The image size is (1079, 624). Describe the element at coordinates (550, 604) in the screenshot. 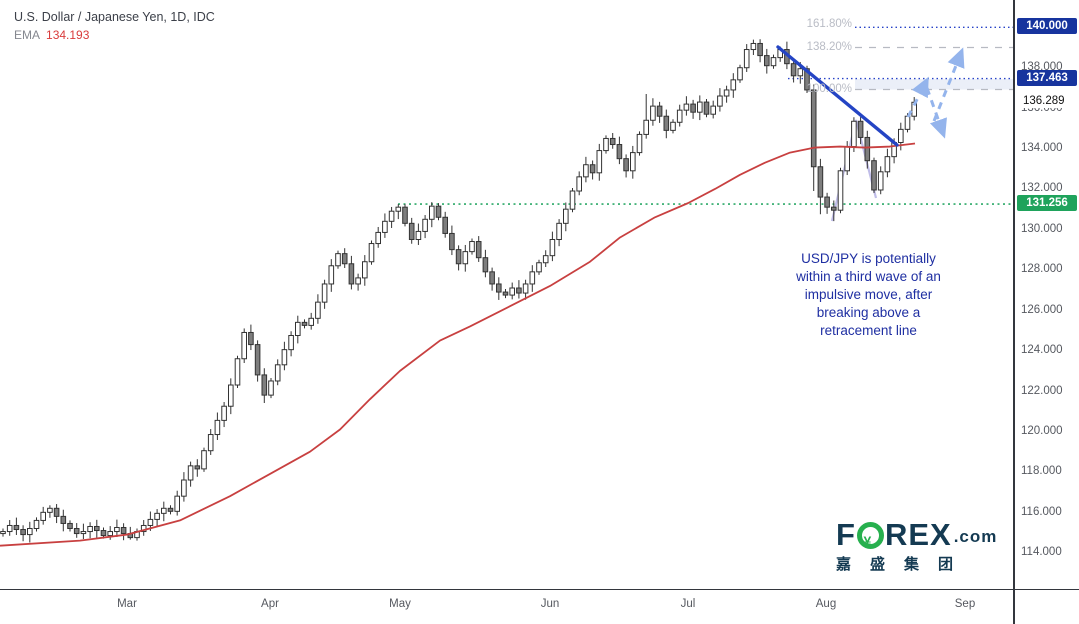

I see `month-label: Jun` at that location.